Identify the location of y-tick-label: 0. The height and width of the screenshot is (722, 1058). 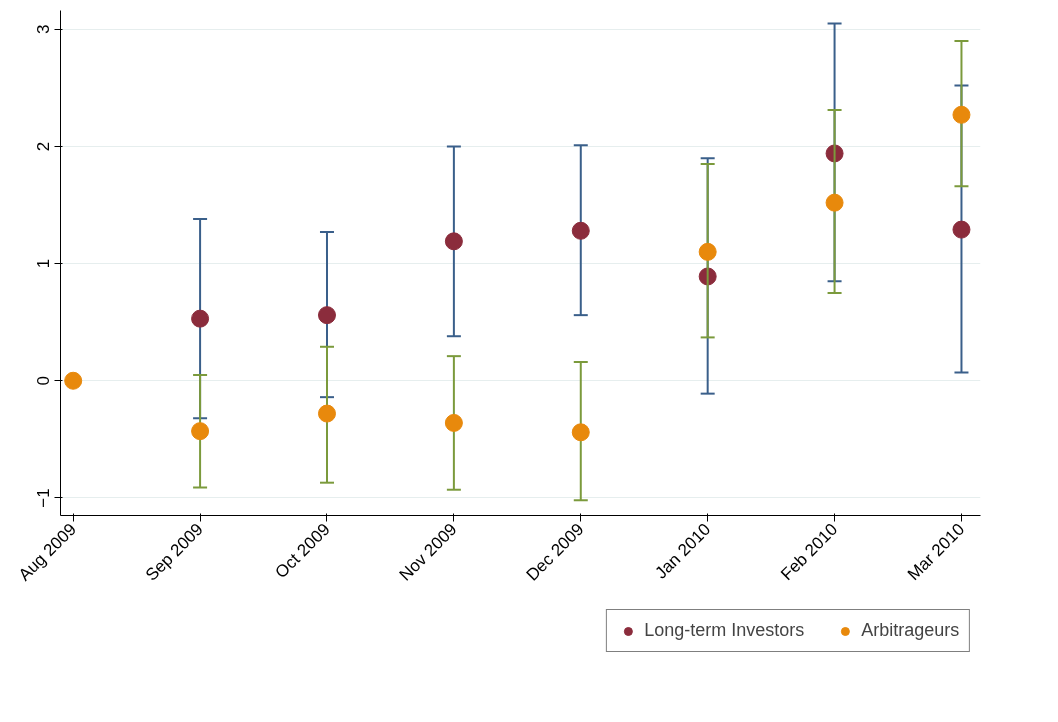
(44, 381).